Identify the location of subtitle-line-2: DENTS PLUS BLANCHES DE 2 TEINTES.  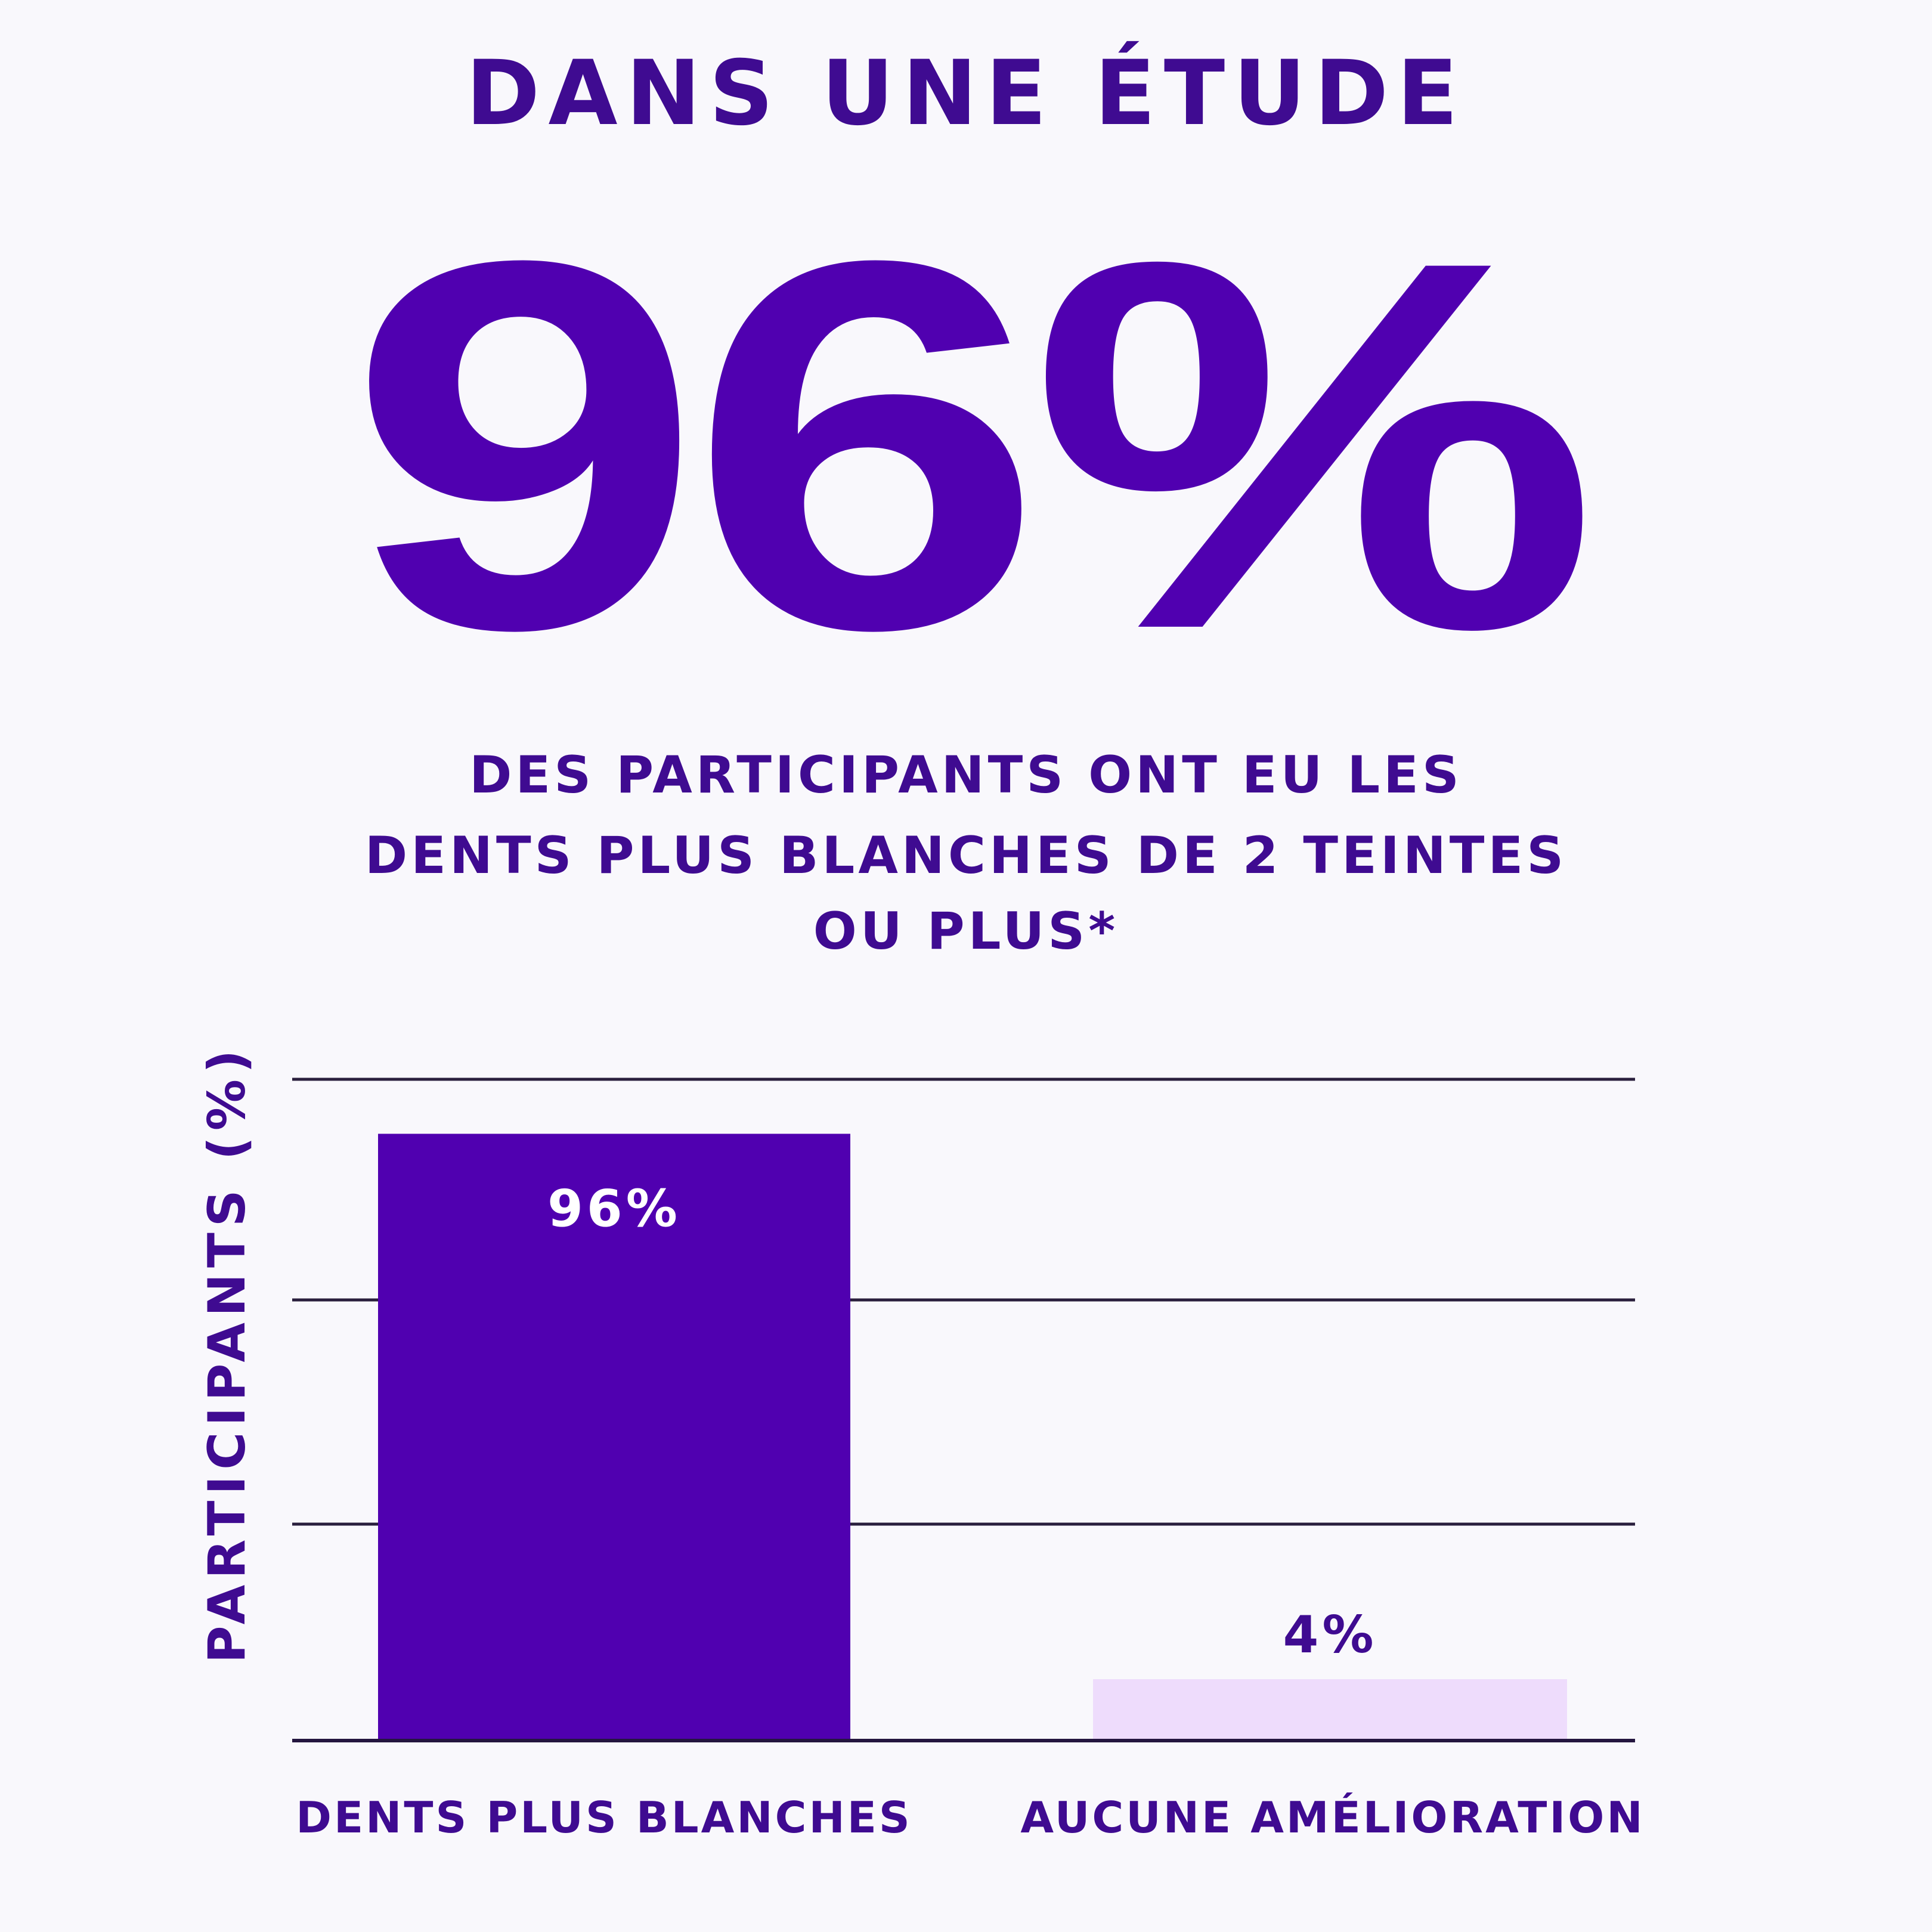
(966, 856).